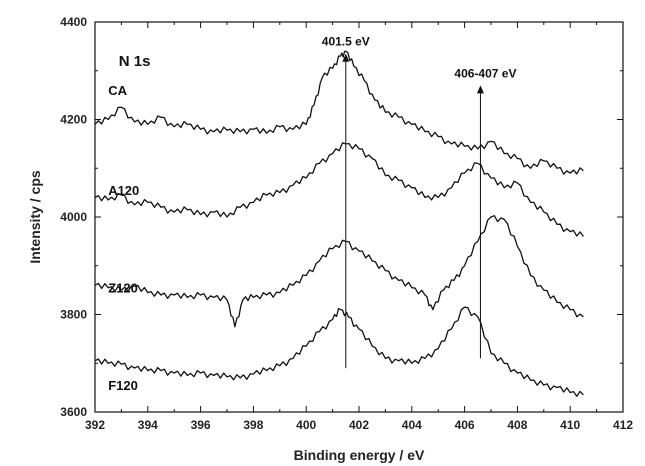  What do you see at coordinates (517, 425) in the screenshot?
I see `x-tick-label: 408` at bounding box center [517, 425].